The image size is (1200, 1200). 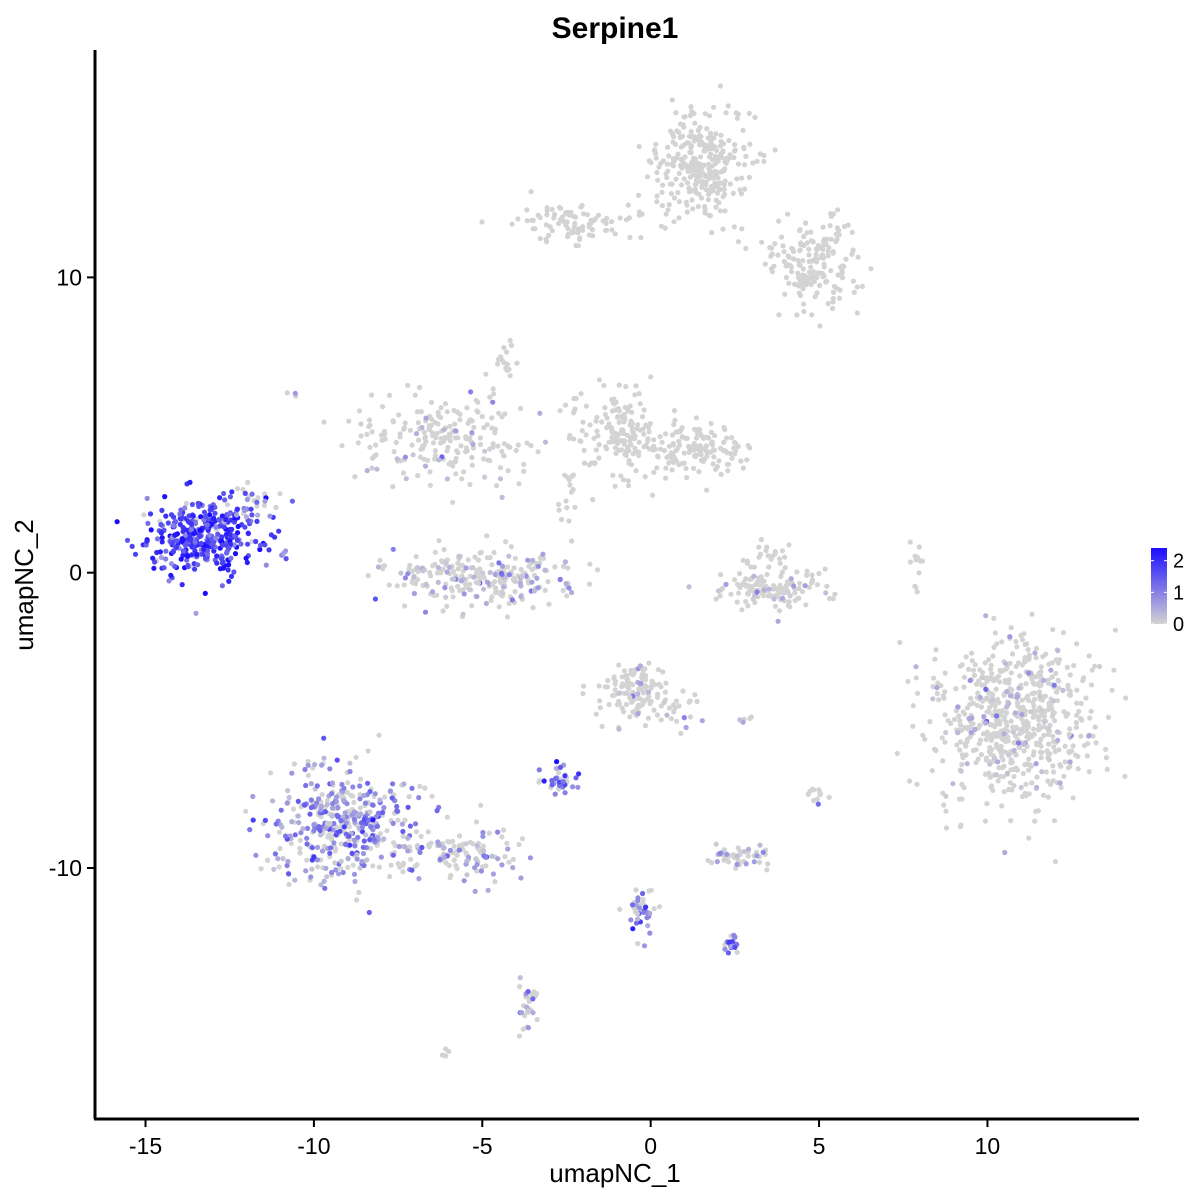 I want to click on colorbar-tick-label: 1, so click(x=1178, y=593).